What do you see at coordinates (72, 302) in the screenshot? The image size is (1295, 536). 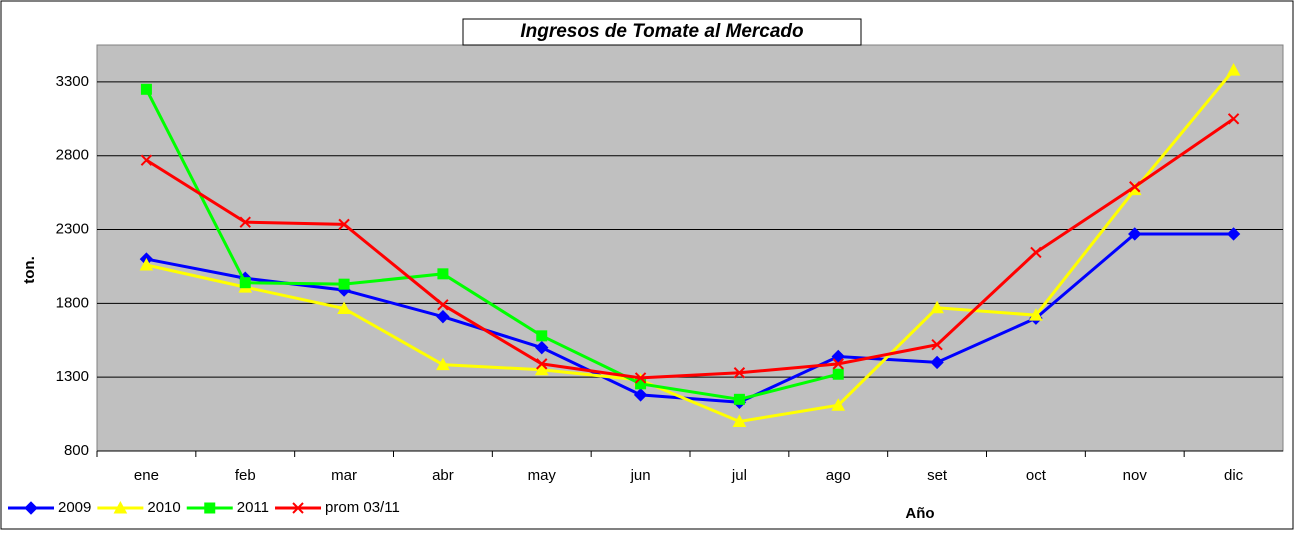 I see `y-tick-label: 1800` at bounding box center [72, 302].